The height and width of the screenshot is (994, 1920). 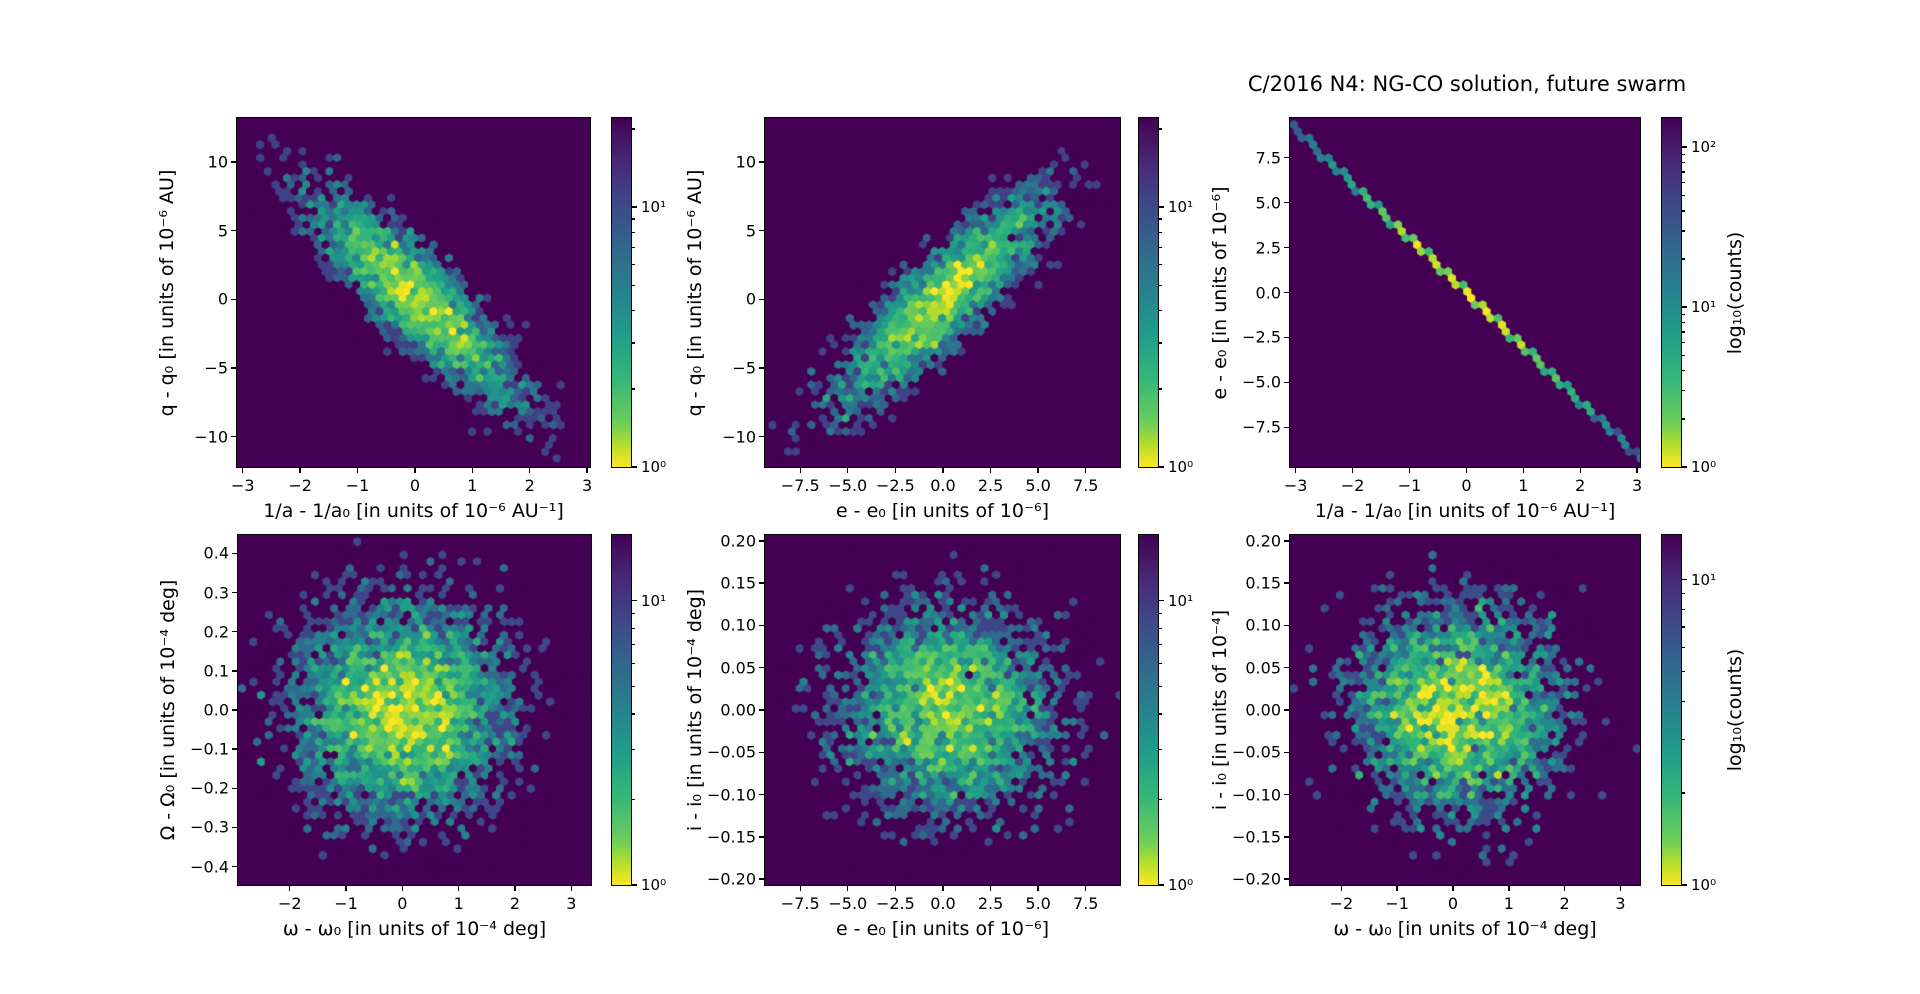 What do you see at coordinates (800, 903) in the screenshot?
I see `x-tick-label: −7.5` at bounding box center [800, 903].